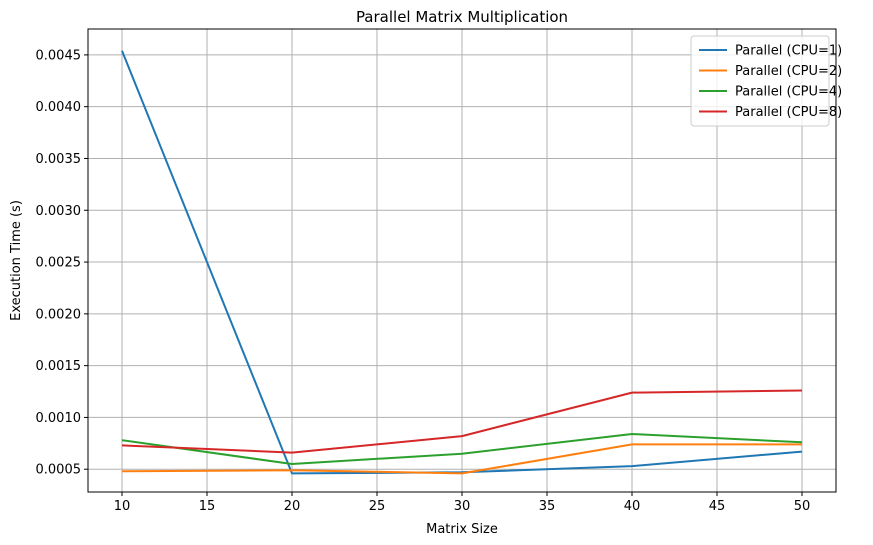 This screenshot has width=873, height=545. Describe the element at coordinates (59, 159) in the screenshot. I see `y-tick-label: 0.0035` at that location.